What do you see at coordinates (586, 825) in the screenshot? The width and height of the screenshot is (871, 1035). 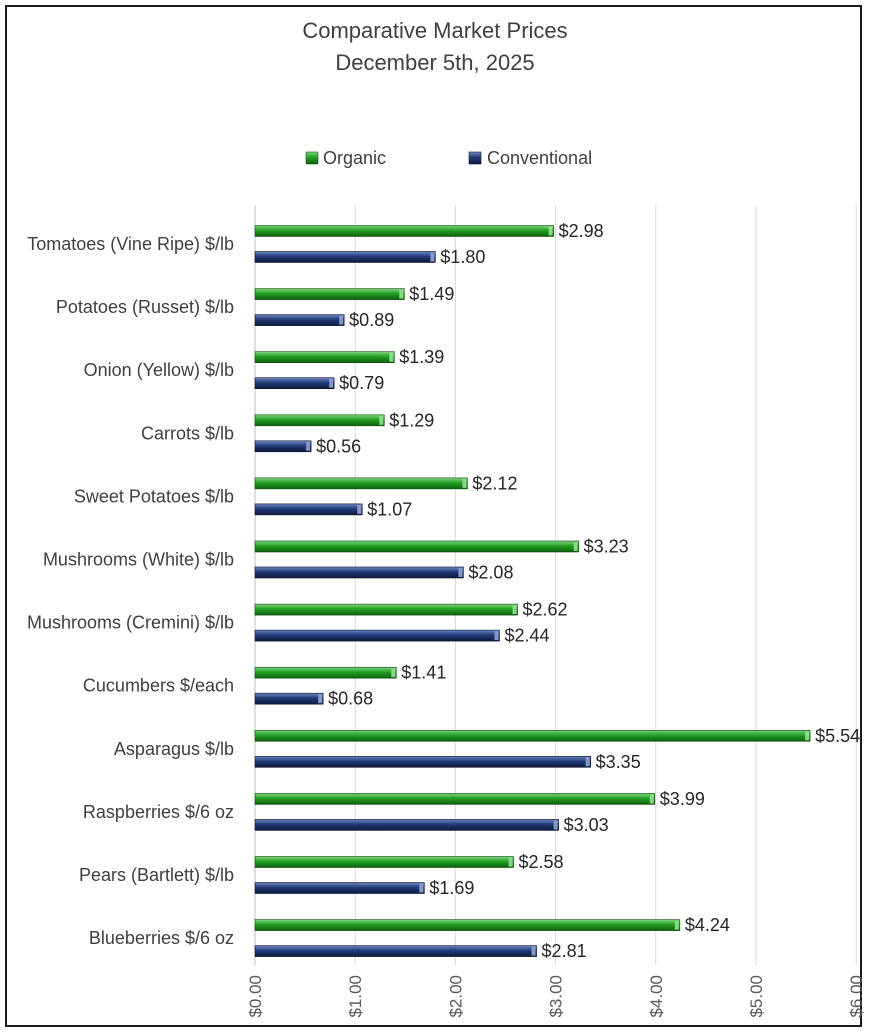 I see `data-label-conventional: $3.03` at bounding box center [586, 825].